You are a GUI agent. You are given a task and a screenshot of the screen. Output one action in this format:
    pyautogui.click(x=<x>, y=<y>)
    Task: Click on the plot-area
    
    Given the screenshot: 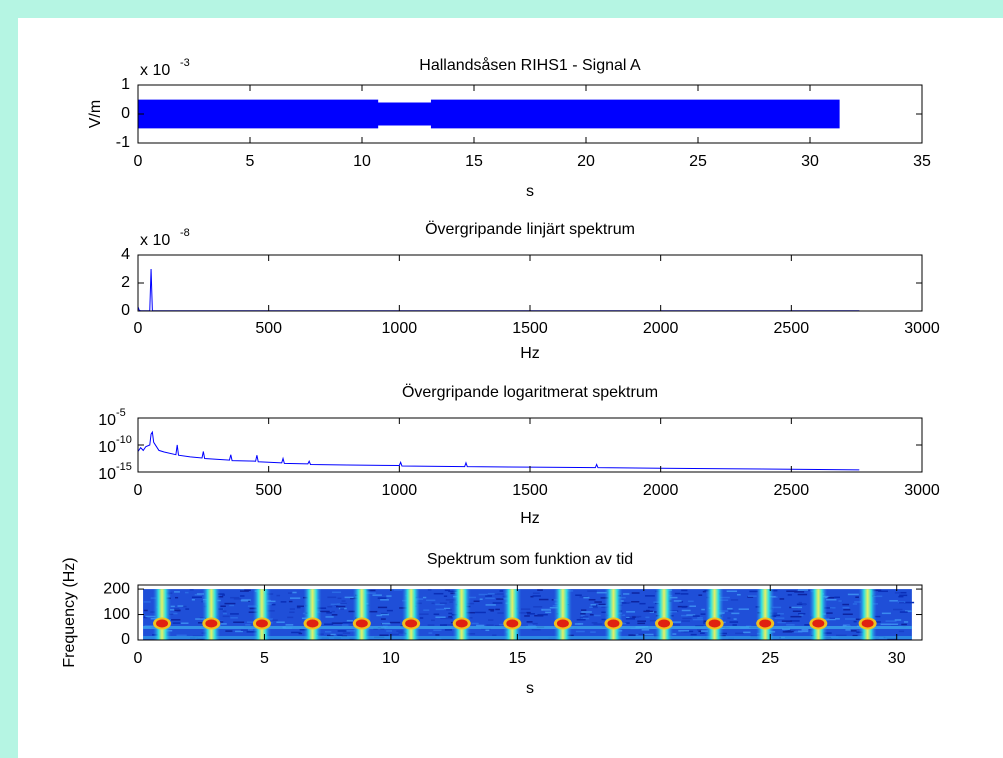 What is the action you would take?
    pyautogui.click(x=498, y=450)
    